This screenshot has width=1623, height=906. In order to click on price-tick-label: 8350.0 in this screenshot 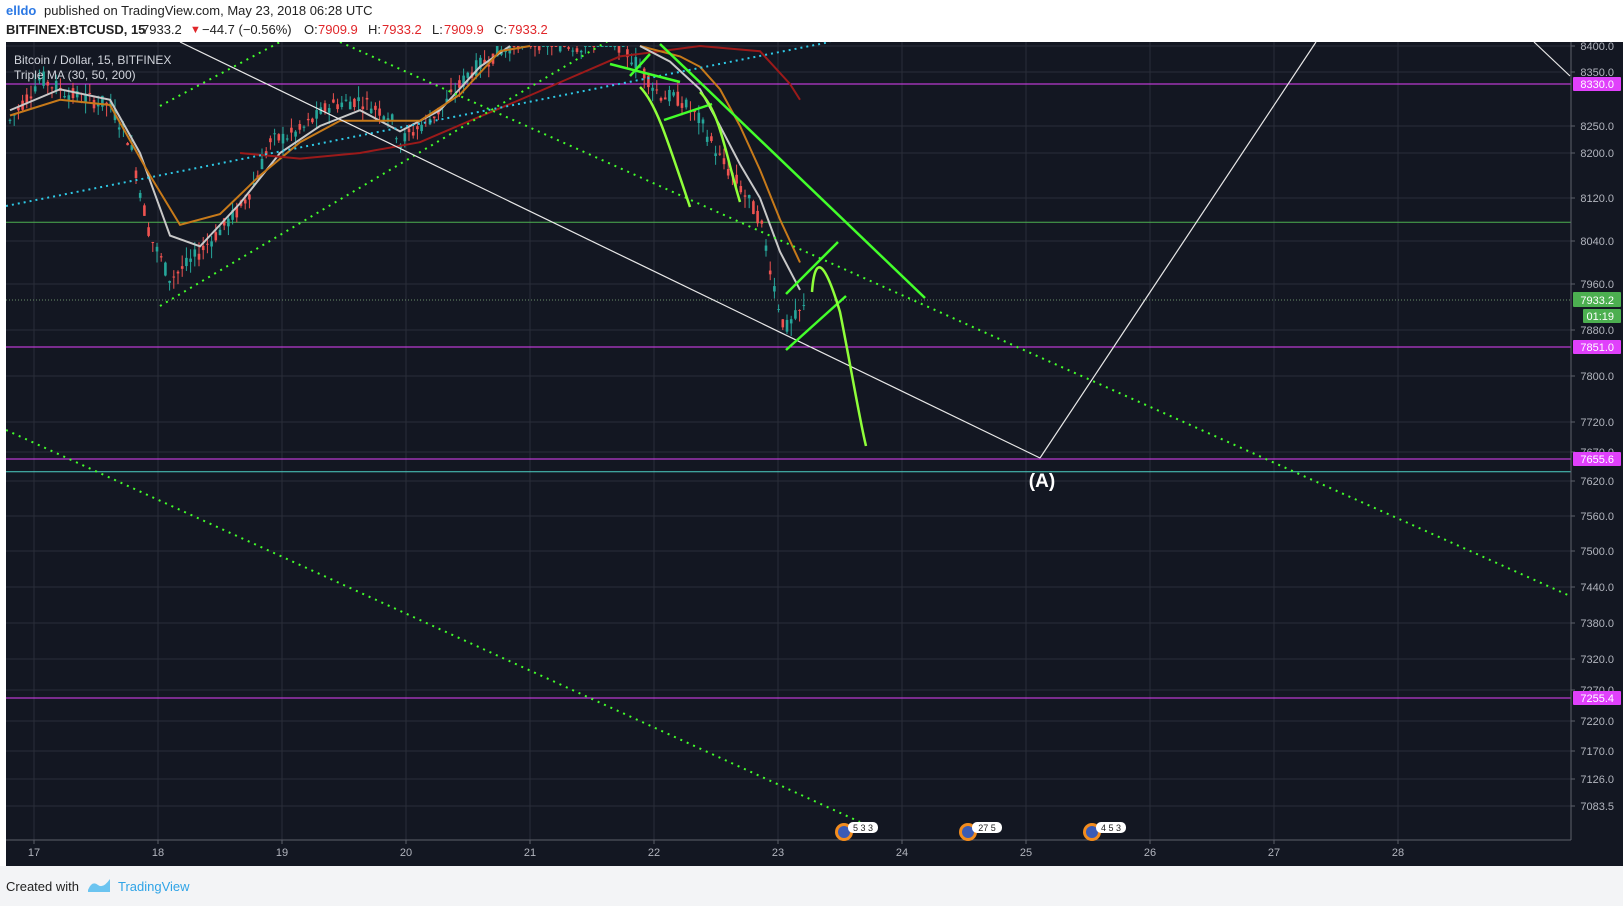, I will do `click(1597, 73)`.